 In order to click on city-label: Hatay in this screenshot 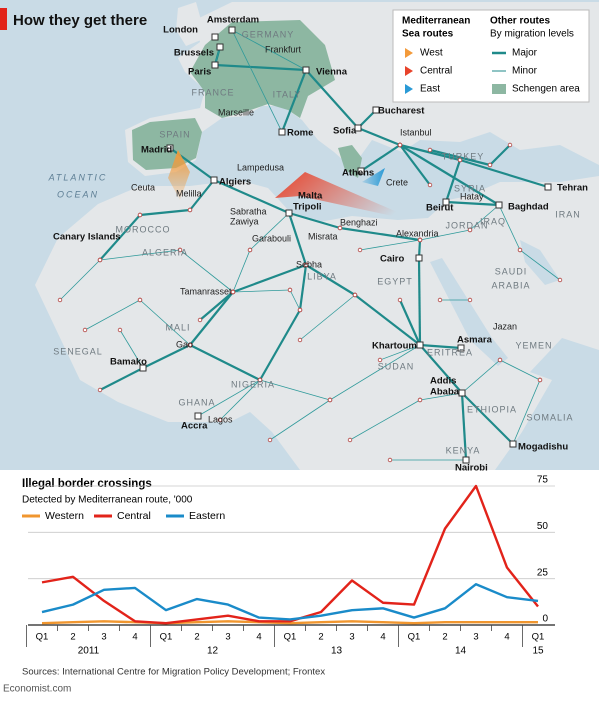, I will do `click(472, 196)`.